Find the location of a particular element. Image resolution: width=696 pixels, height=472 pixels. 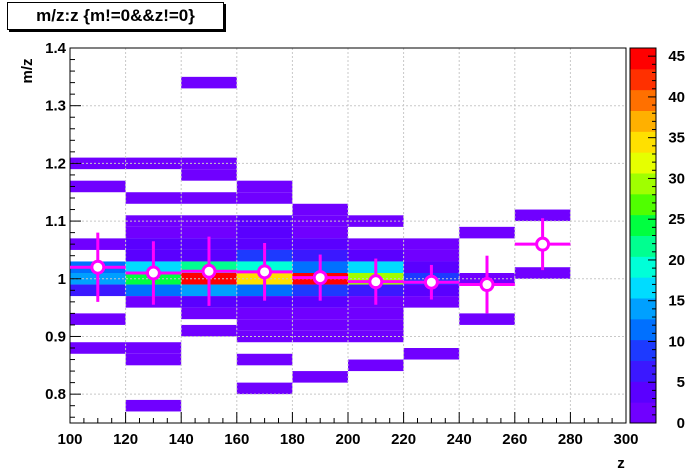

y-tick-label: 1 is located at coordinates (62, 279).